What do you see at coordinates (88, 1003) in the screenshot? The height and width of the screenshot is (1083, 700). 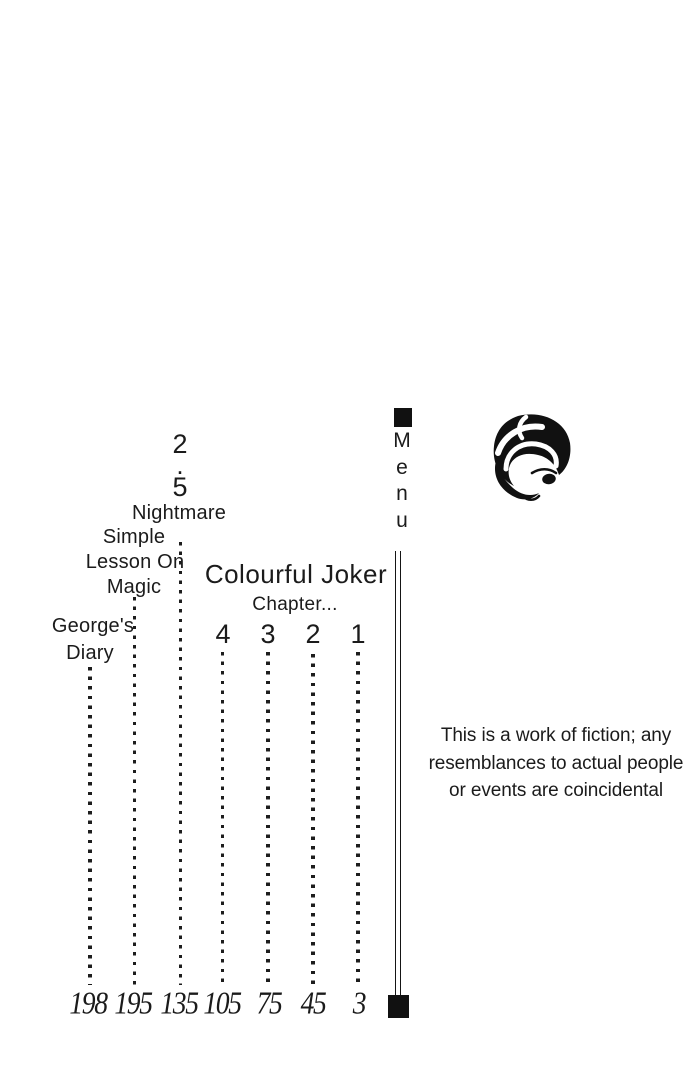 I see `page-number-198: 198` at bounding box center [88, 1003].